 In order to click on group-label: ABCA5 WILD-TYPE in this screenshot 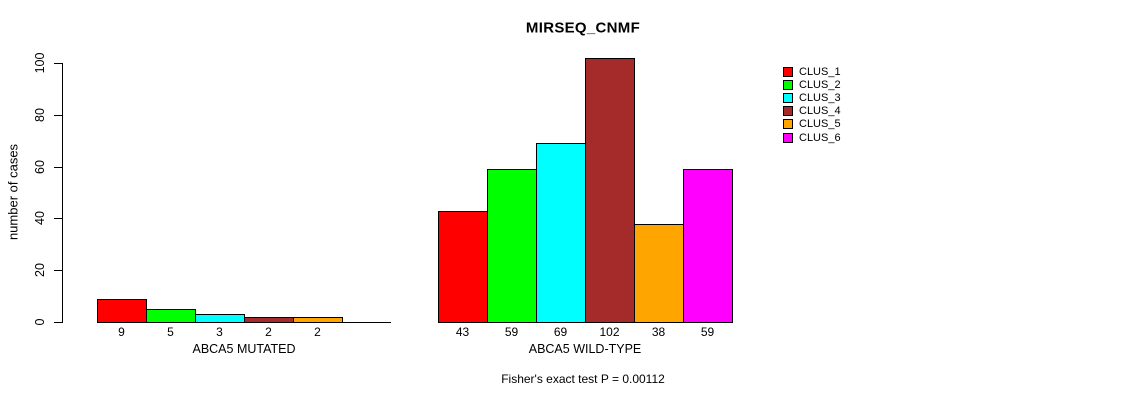, I will do `click(585, 349)`.